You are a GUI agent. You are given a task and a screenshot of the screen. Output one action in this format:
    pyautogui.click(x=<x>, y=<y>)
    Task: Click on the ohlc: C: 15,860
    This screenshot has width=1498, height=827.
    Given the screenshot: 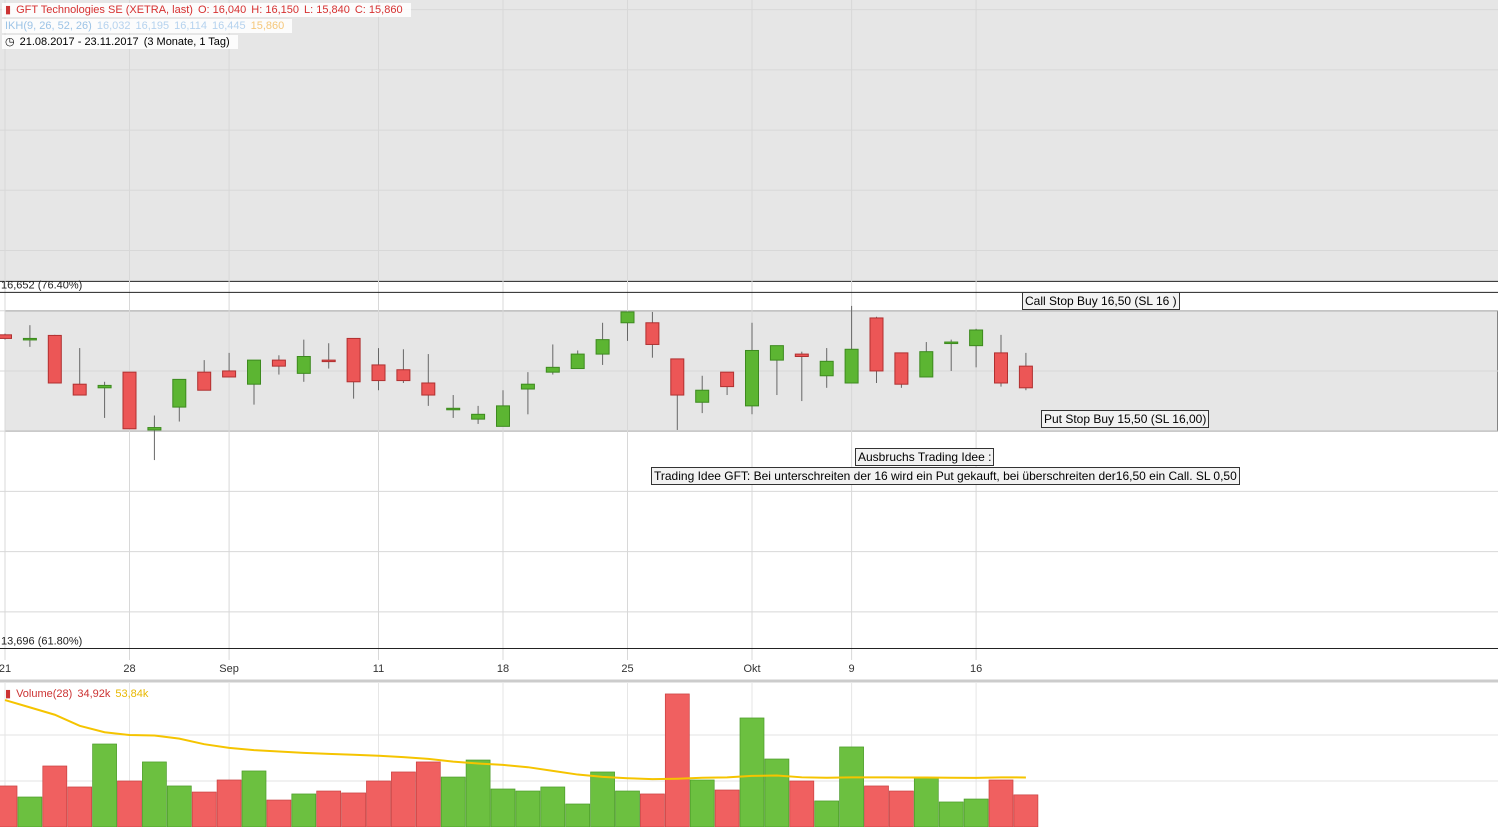 What is the action you would take?
    pyautogui.click(x=378, y=10)
    